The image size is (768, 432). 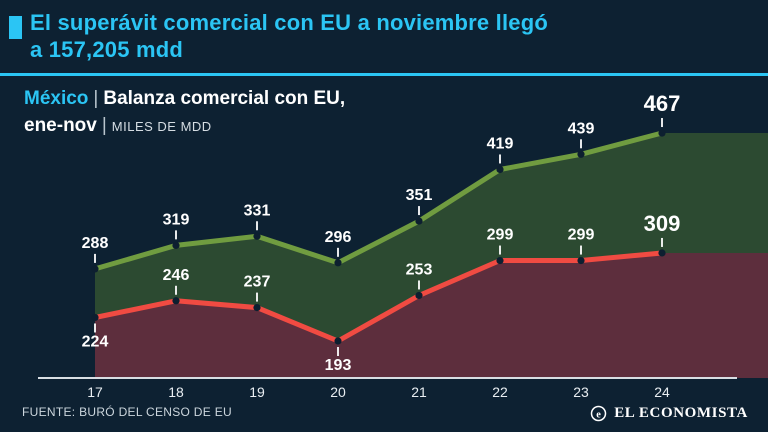 What do you see at coordinates (257, 392) in the screenshot?
I see `x-tick-label: 19` at bounding box center [257, 392].